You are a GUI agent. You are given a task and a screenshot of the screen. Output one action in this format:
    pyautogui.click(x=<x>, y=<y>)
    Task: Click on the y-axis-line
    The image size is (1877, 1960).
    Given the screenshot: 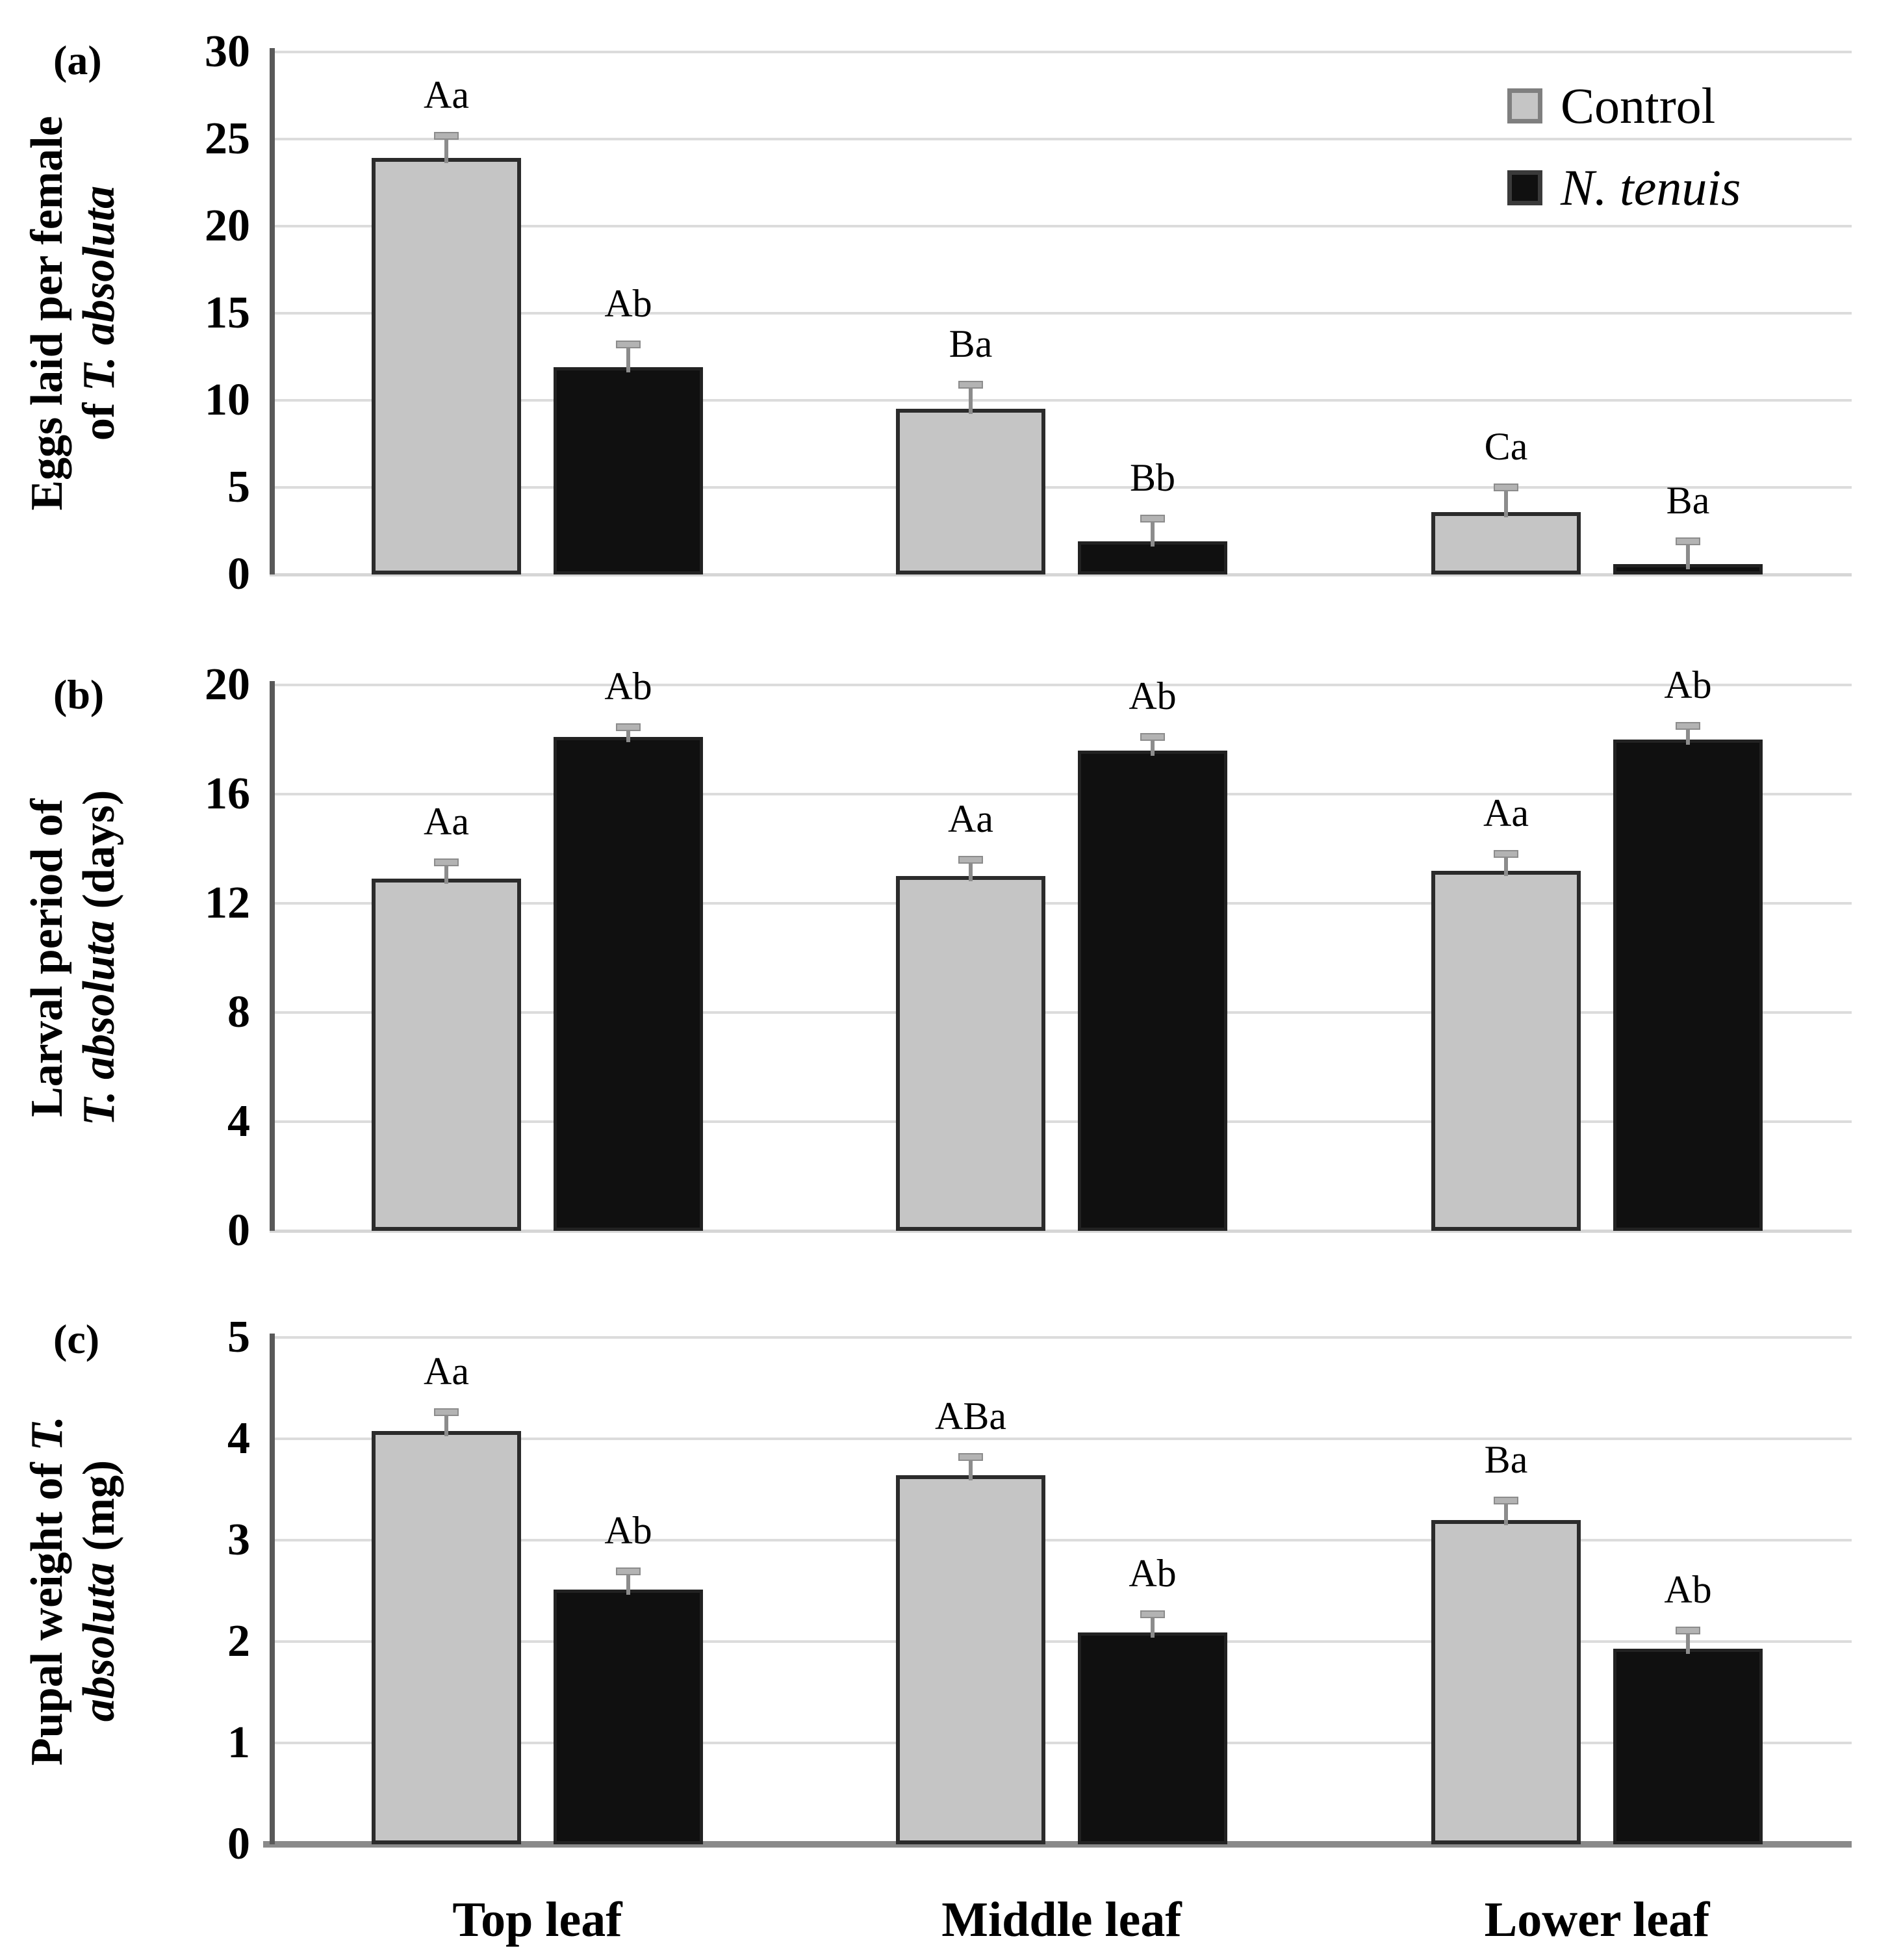 What is the action you would take?
    pyautogui.click(x=273, y=311)
    